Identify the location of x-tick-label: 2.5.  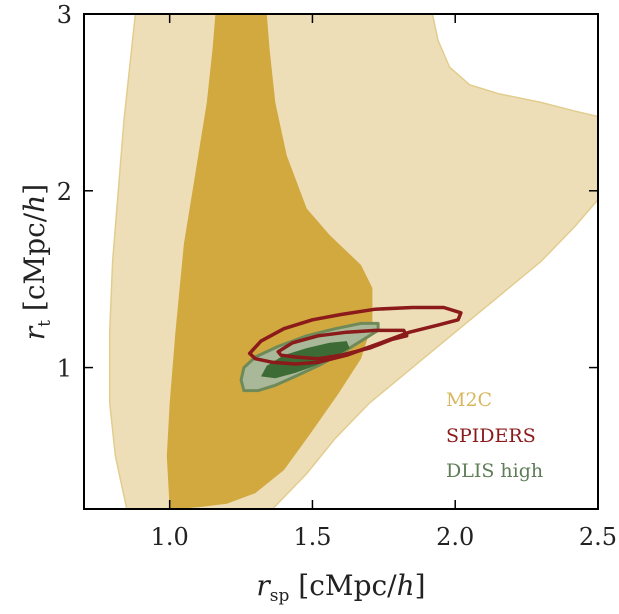
(598, 537).